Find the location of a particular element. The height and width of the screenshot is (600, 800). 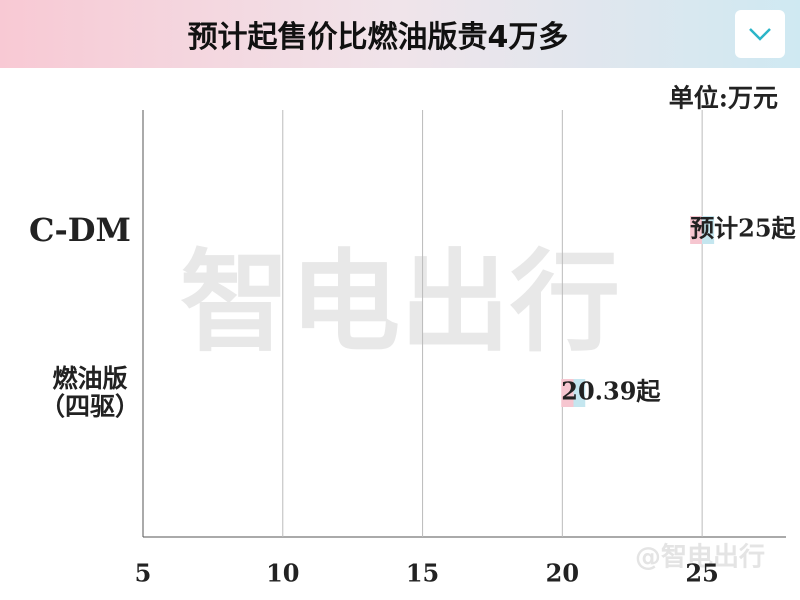

data-label: 预计25起 is located at coordinates (743, 228).